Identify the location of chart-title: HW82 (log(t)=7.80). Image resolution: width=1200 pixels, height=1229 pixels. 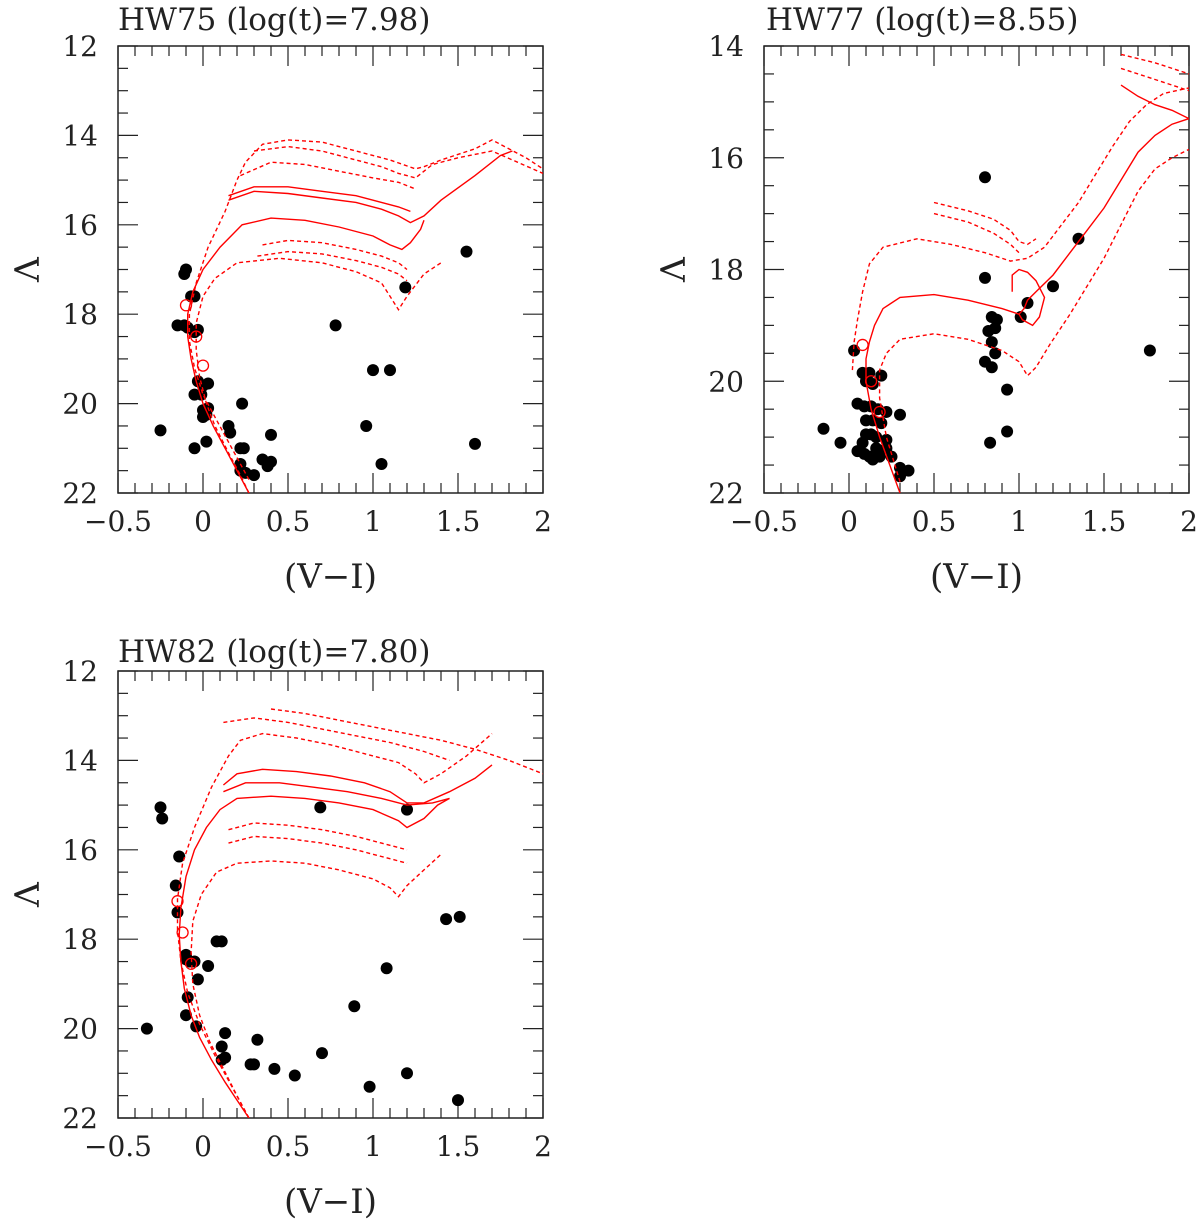
(274, 652).